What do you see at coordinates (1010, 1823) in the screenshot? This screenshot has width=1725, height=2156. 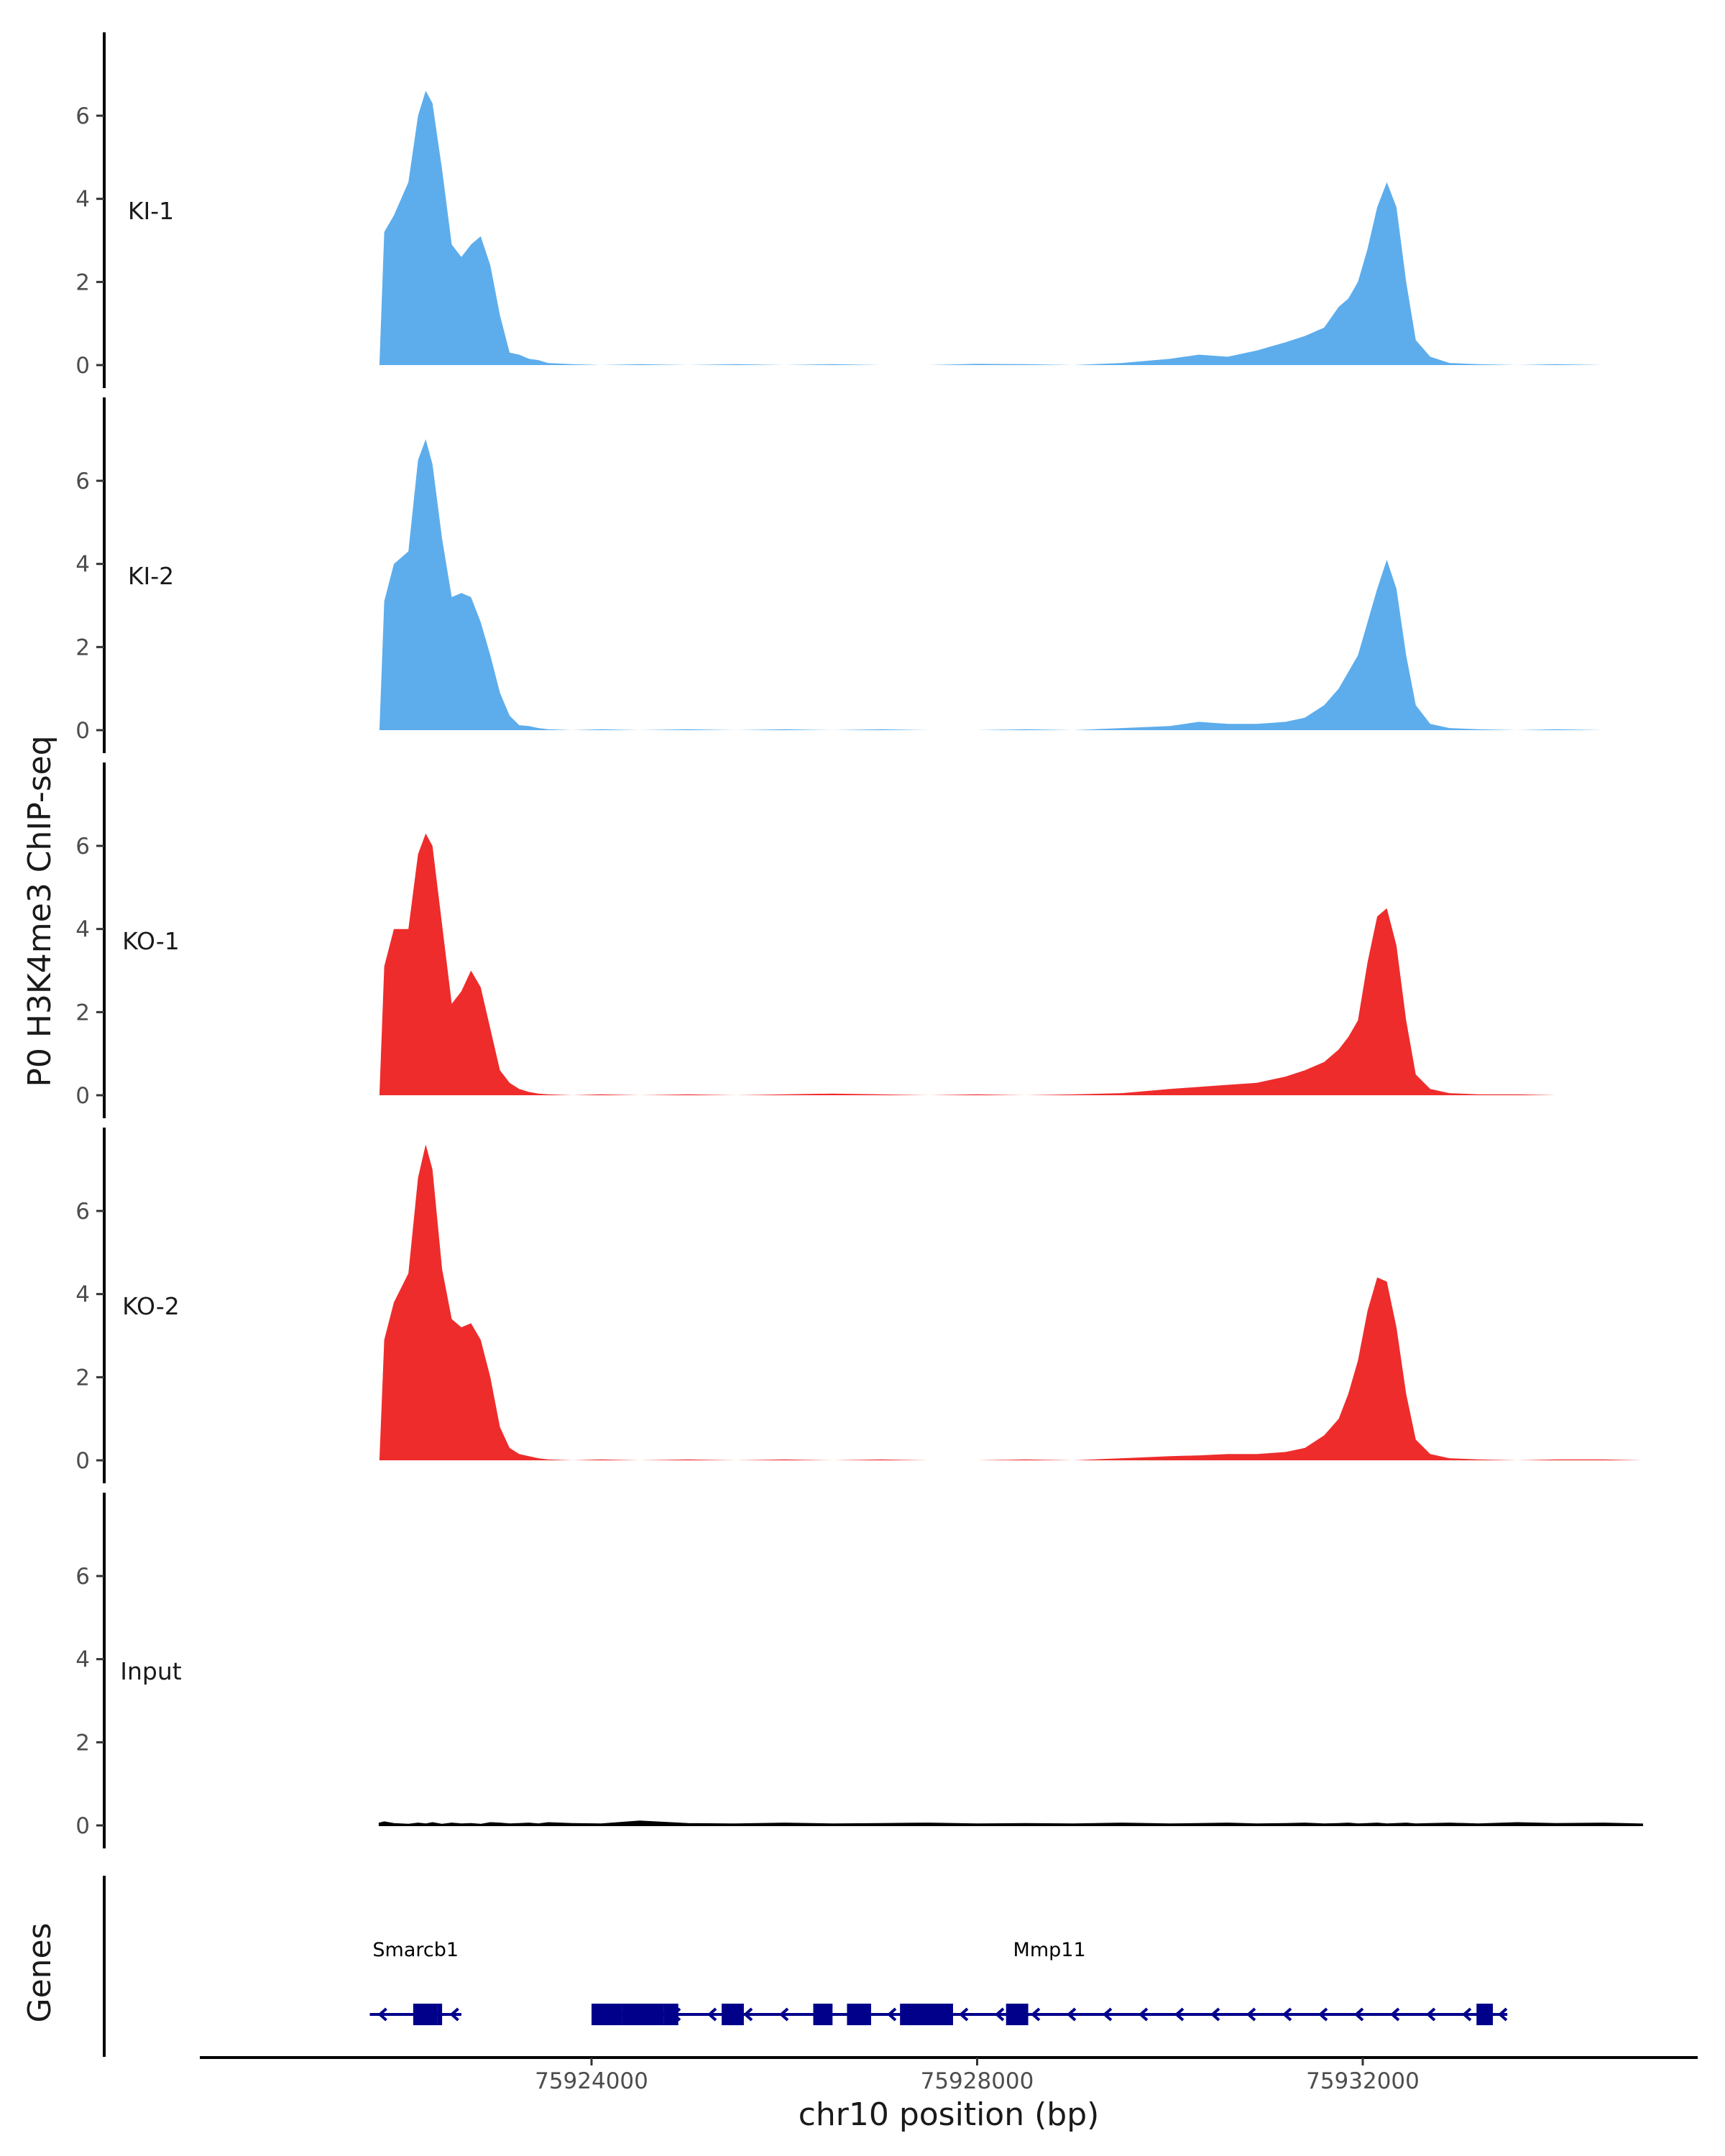 I see `signal-area-input` at bounding box center [1010, 1823].